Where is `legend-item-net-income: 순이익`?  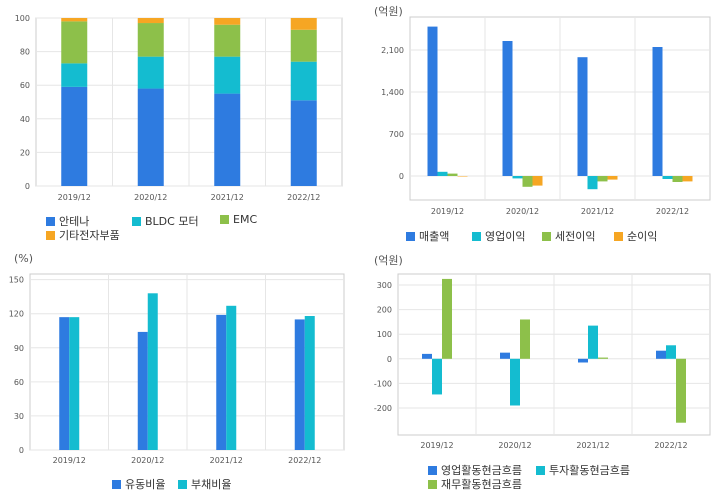
legend-item-net-income: 순이익 is located at coordinates (635, 236).